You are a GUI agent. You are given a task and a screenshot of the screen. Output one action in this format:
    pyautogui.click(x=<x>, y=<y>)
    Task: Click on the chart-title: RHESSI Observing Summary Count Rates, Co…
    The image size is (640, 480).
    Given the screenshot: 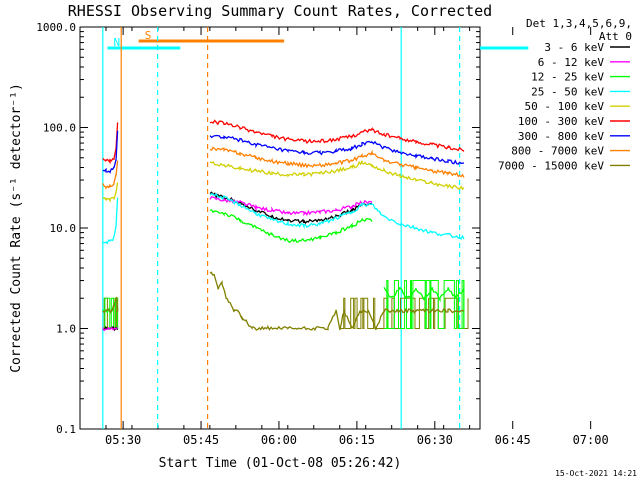 What is the action you would take?
    pyautogui.click(x=280, y=11)
    